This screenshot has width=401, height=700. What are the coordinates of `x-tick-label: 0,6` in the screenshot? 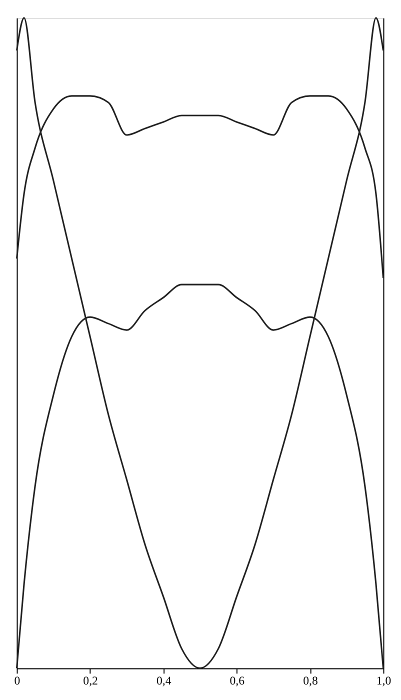 It's located at (237, 680).